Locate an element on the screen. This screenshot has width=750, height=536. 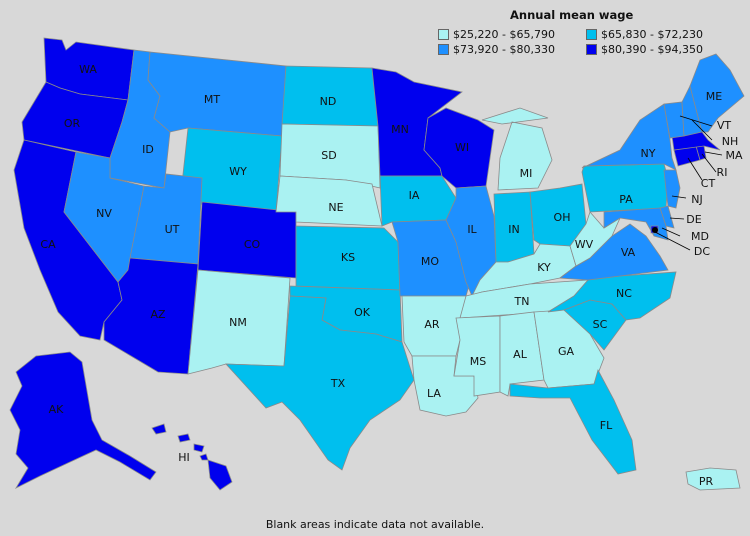
svg-text: SD is located at coordinates (328, 155).